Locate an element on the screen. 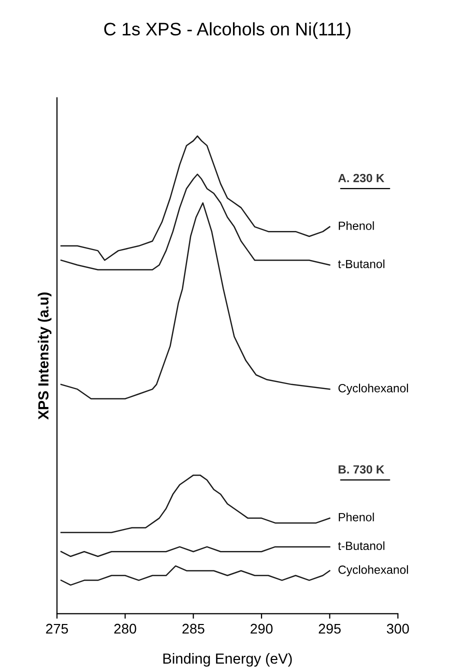 The image size is (467, 670). x-tick-label: 295 is located at coordinates (329, 629).